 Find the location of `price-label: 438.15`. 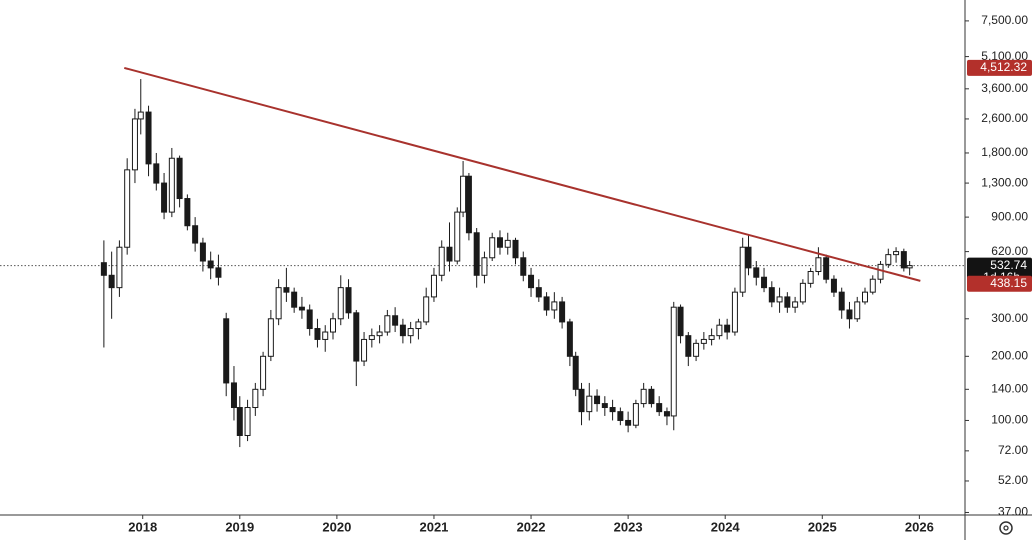

price-label: 438.15 is located at coordinates (1008, 283).